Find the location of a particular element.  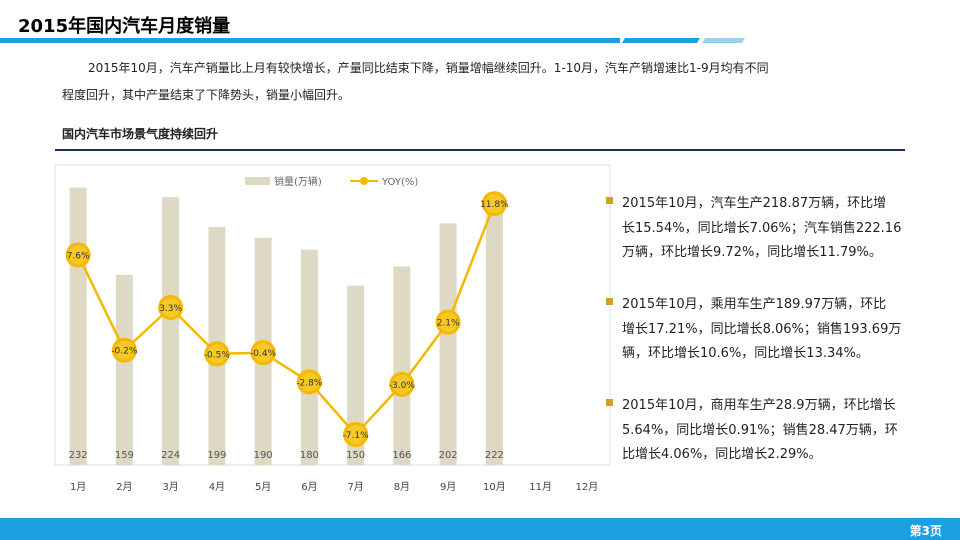

yoy-label: -0.4% is located at coordinates (263, 354).